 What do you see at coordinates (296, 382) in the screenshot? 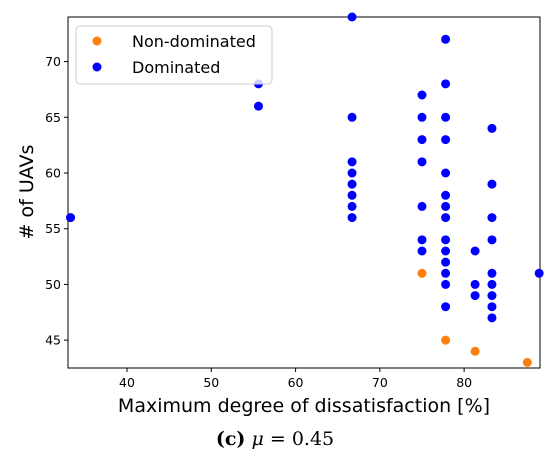
I see `x-tick-label: 60` at bounding box center [296, 382].